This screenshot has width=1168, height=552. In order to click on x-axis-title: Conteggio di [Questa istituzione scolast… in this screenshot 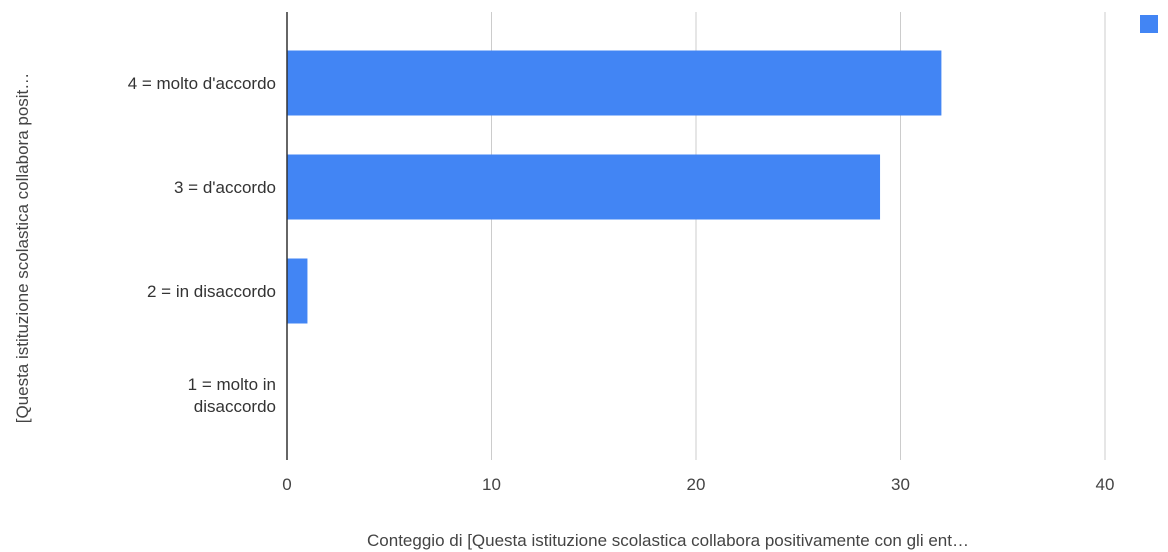, I will do `click(668, 540)`.